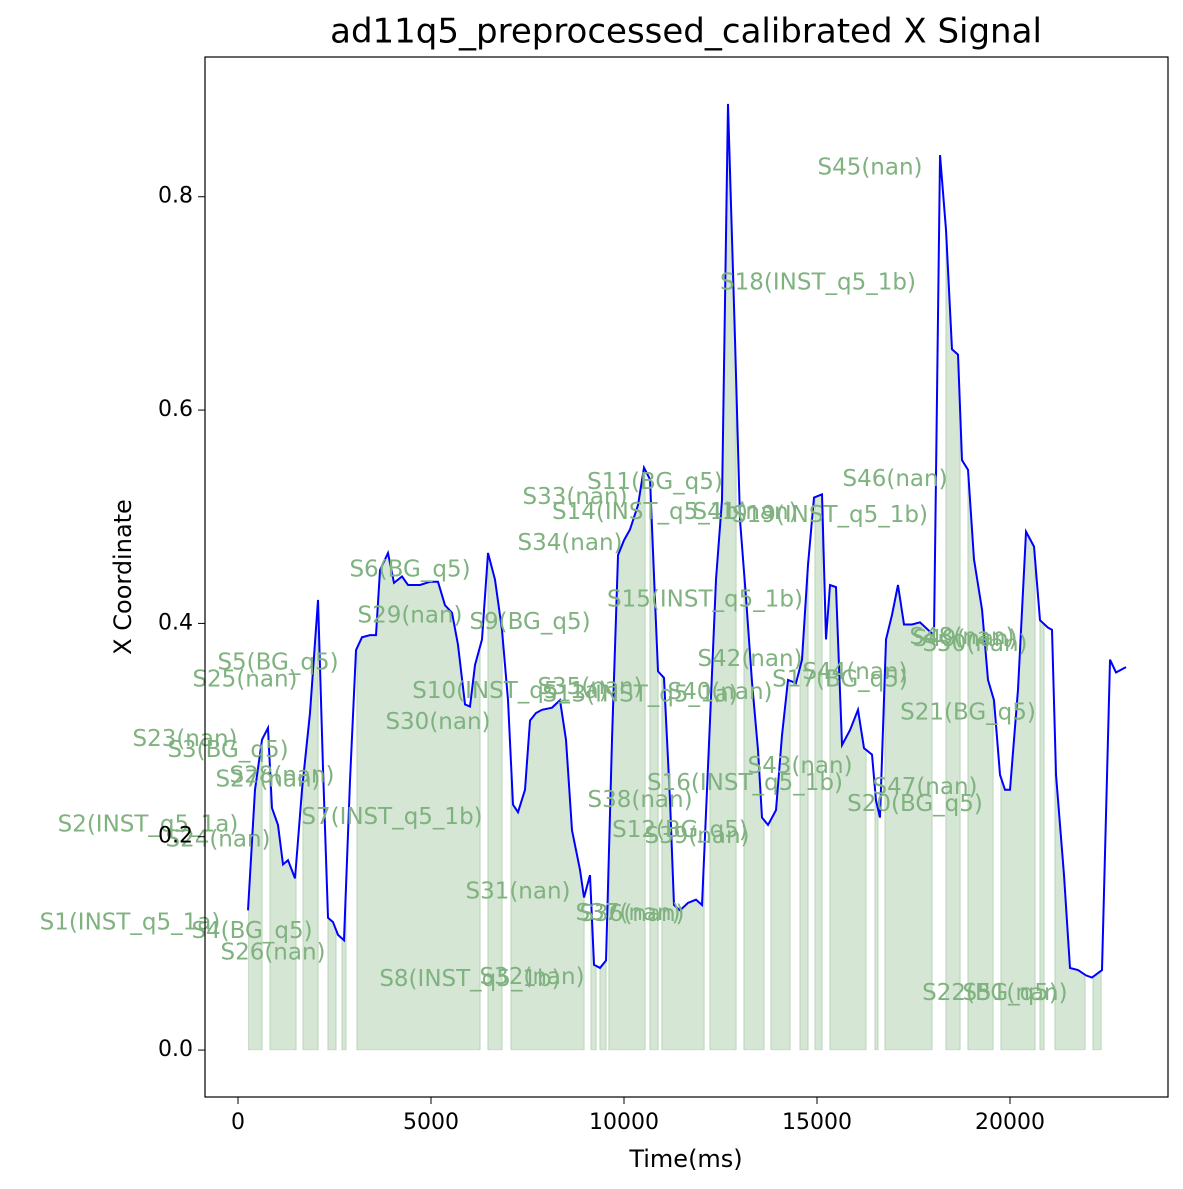 This screenshot has height=1189, width=1183. I want to click on annotation: S18(INST_q5_1b), so click(818, 283).